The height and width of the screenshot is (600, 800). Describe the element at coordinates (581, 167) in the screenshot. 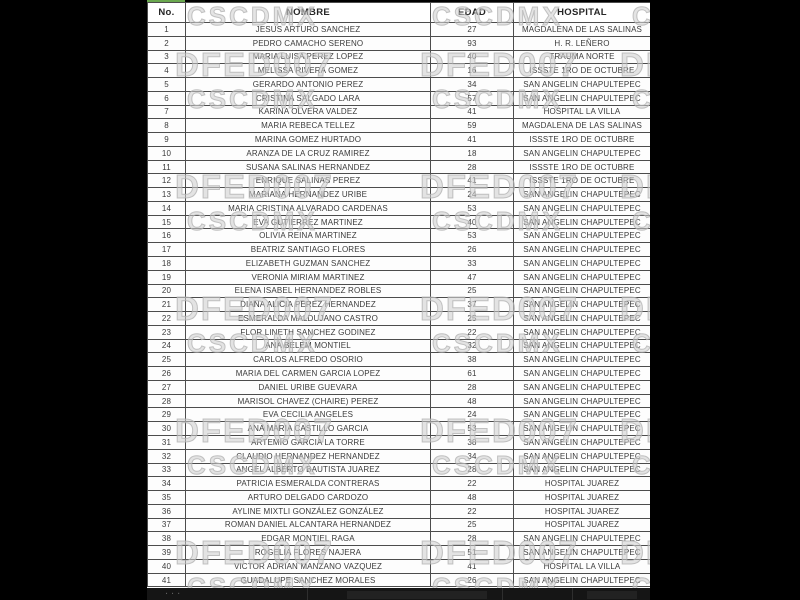

I see `cell-hospital: ISSSTE 1RO DE OCTUBRE` at that location.